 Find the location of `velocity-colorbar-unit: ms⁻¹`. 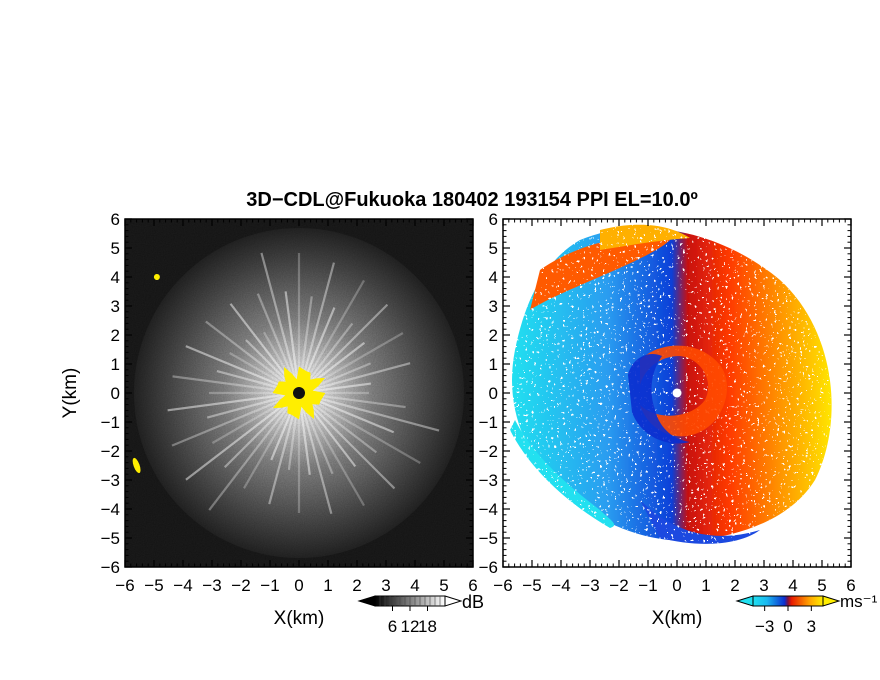

velocity-colorbar-unit: ms⁻¹ is located at coordinates (859, 601).